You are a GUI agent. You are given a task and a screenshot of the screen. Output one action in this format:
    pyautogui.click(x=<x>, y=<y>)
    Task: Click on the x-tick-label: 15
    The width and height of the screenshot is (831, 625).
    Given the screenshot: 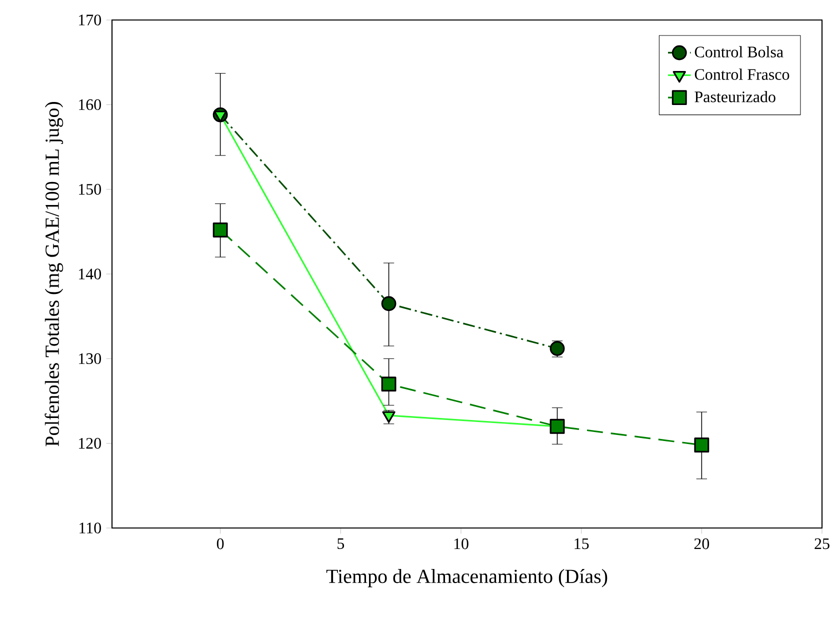 What is the action you would take?
    pyautogui.click(x=581, y=544)
    